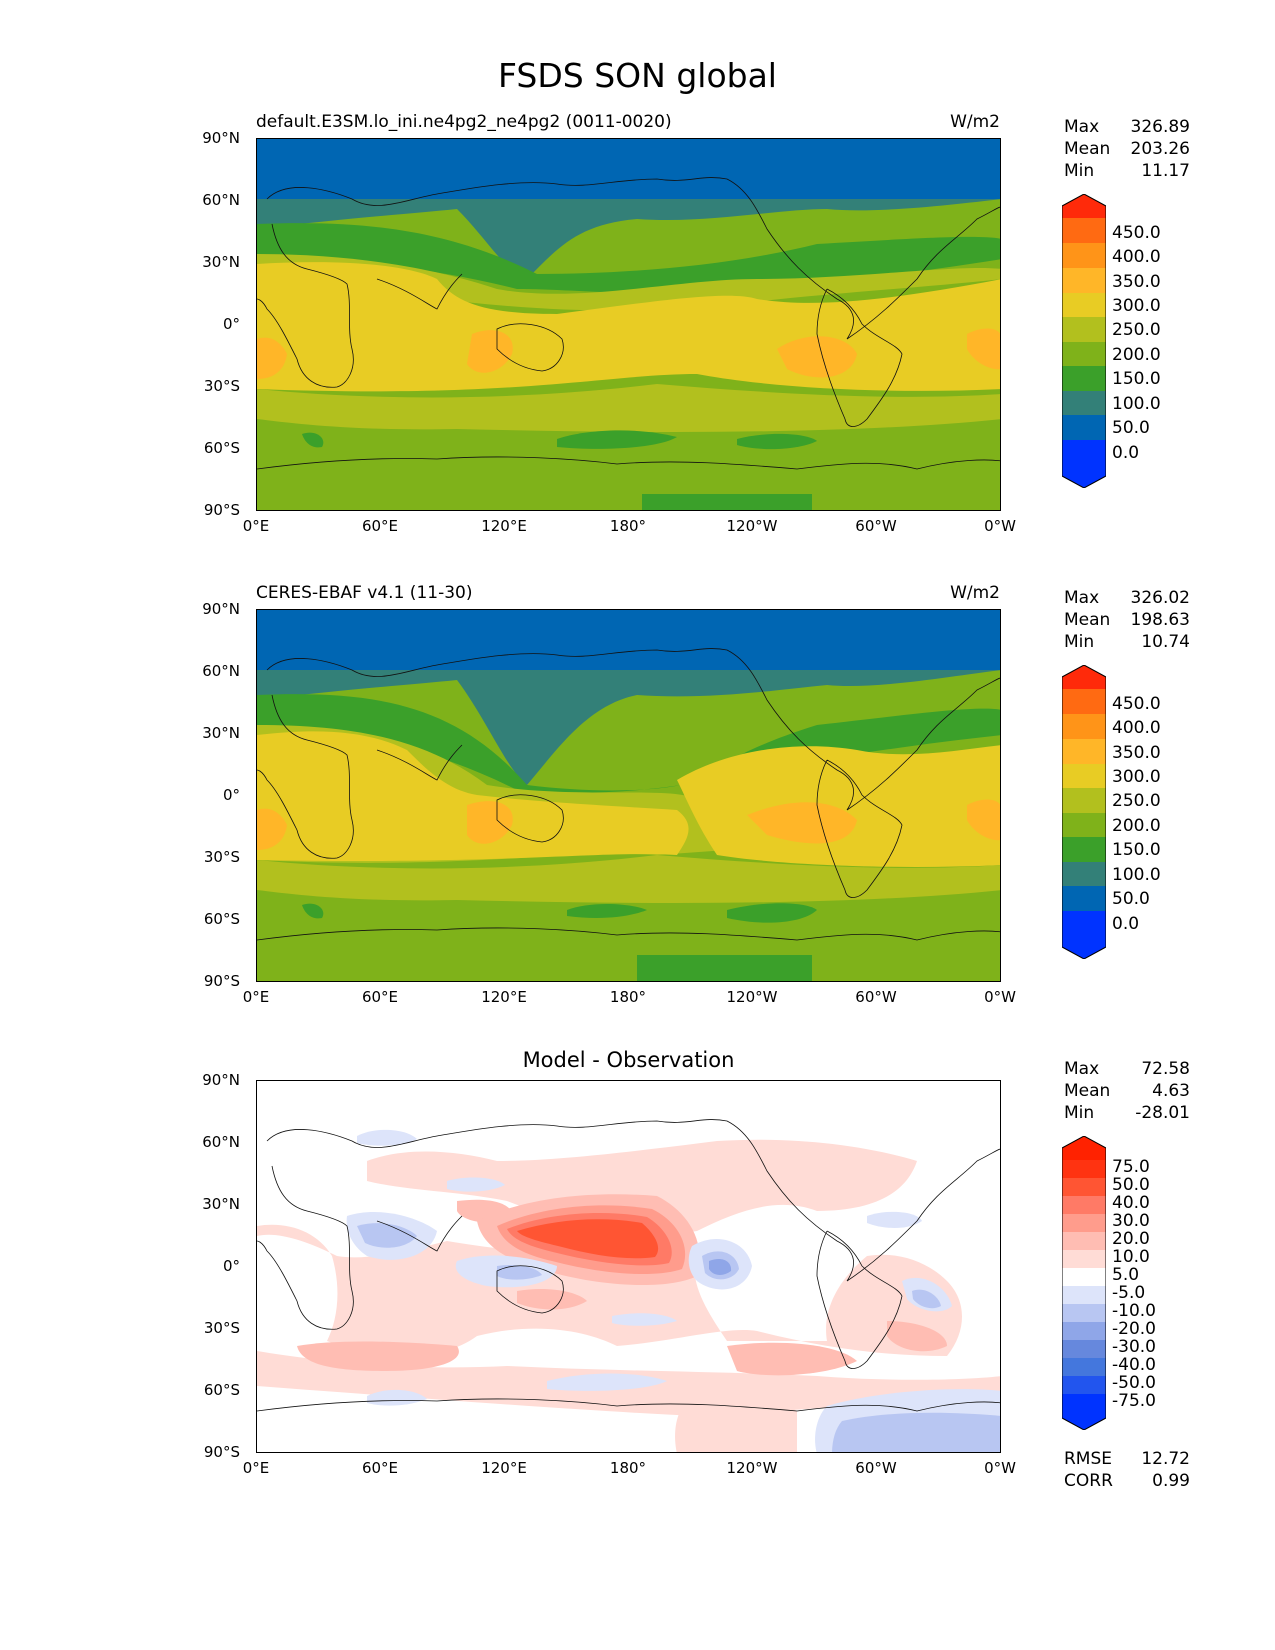  I want to click on colorbar-label: -40.0, so click(1134, 1365).